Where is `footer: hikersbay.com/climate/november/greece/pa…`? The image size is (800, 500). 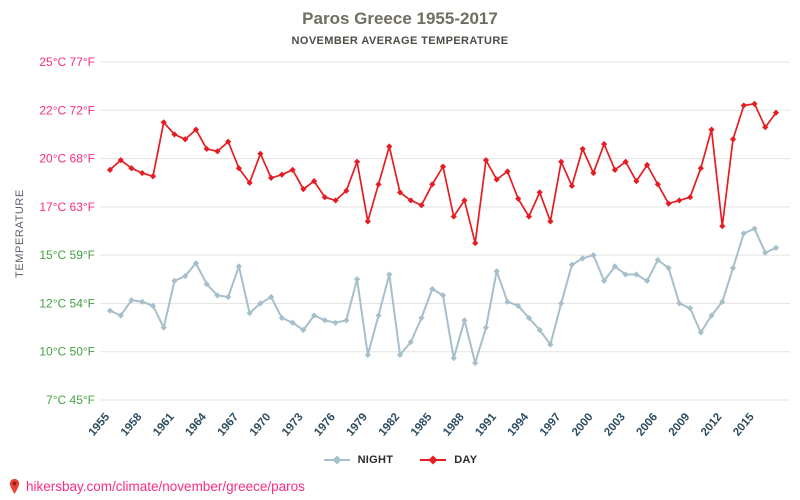 footer: hikersbay.com/climate/november/greece/pa… is located at coordinates (156, 486).